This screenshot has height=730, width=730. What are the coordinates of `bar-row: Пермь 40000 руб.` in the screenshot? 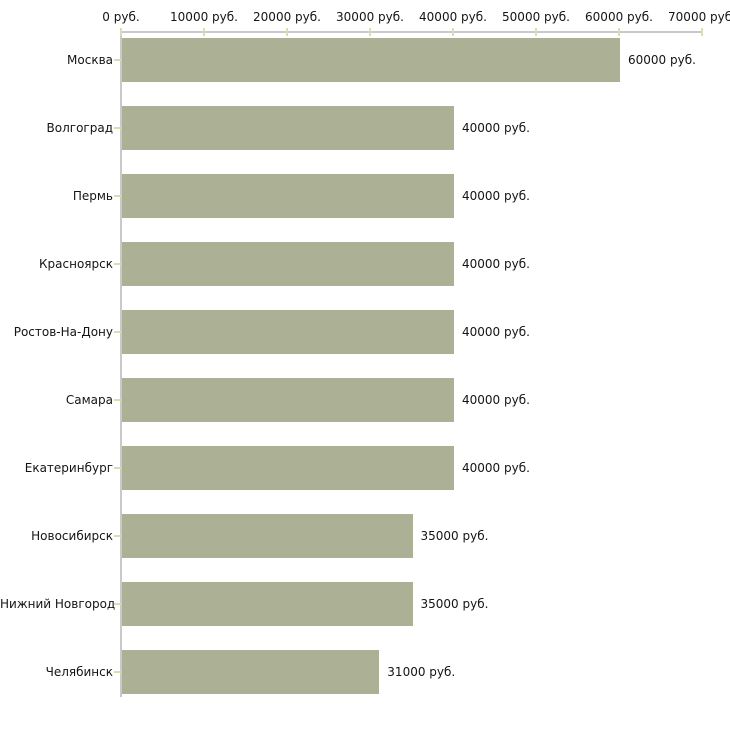 It's located at (365, 196).